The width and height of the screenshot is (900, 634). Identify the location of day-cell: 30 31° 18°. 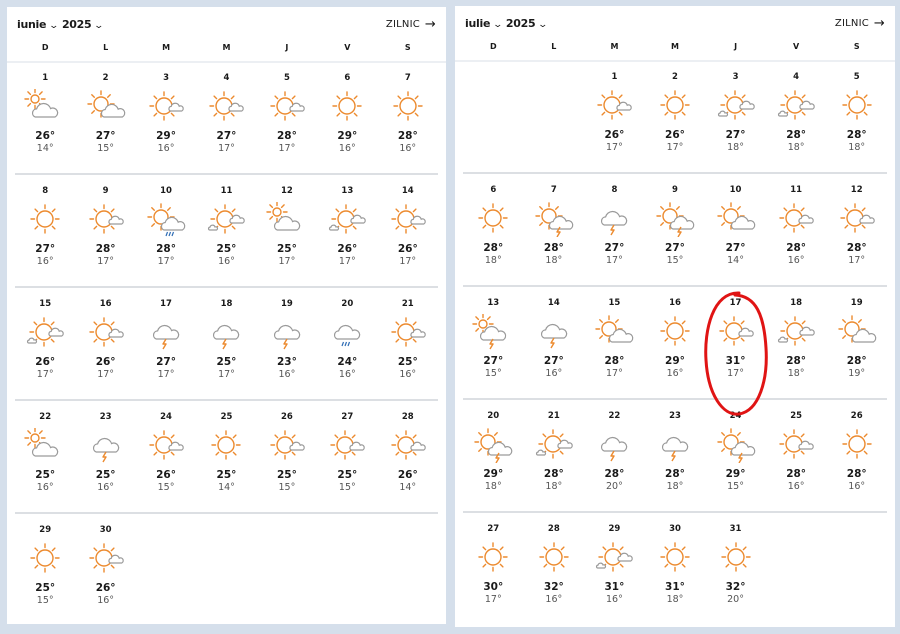
(675, 569).